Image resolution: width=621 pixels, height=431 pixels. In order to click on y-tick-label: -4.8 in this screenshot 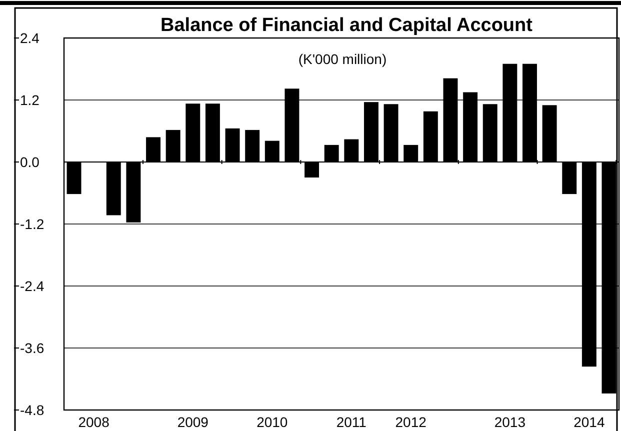, I will do `click(32, 410)`.